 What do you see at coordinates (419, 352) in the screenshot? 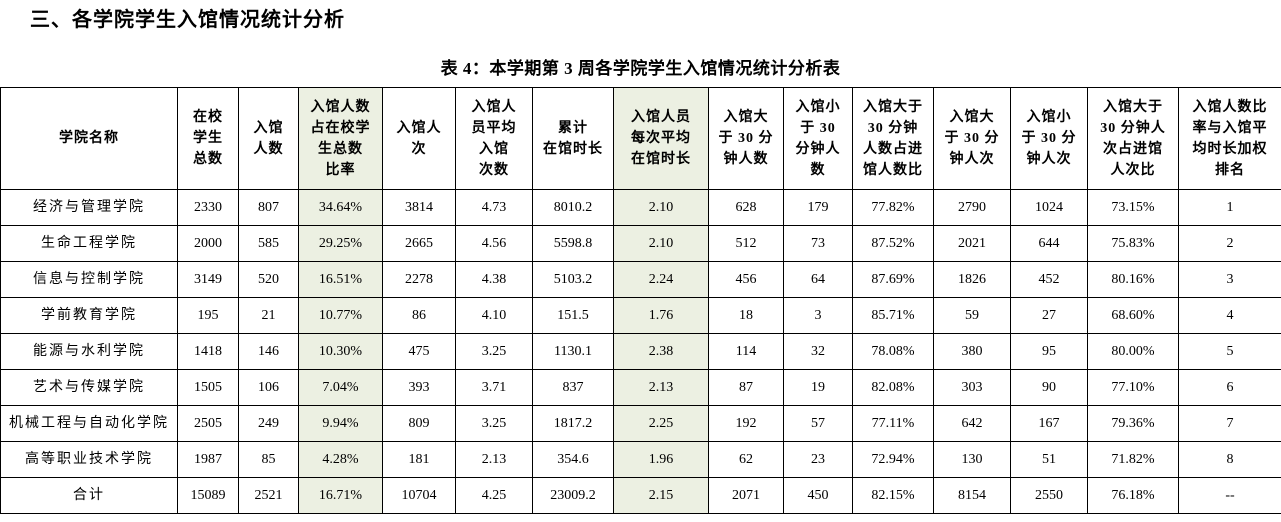
I see `value-cell: 475` at bounding box center [419, 352].